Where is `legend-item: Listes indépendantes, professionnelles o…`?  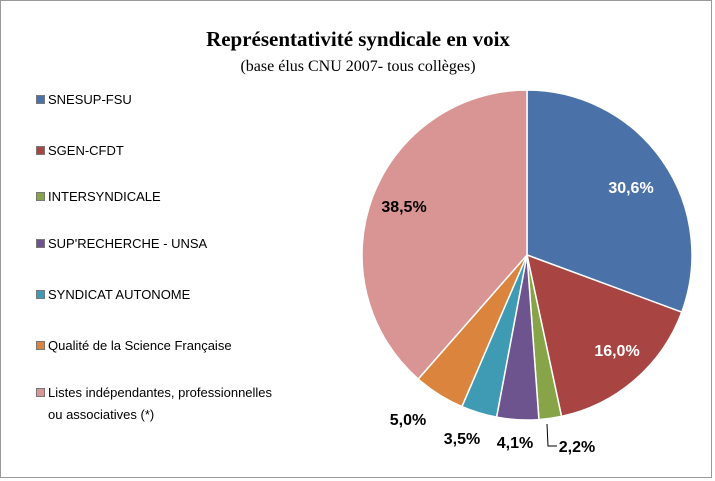 legend-item: Listes indépendantes, professionnelles o… is located at coordinates (158, 404).